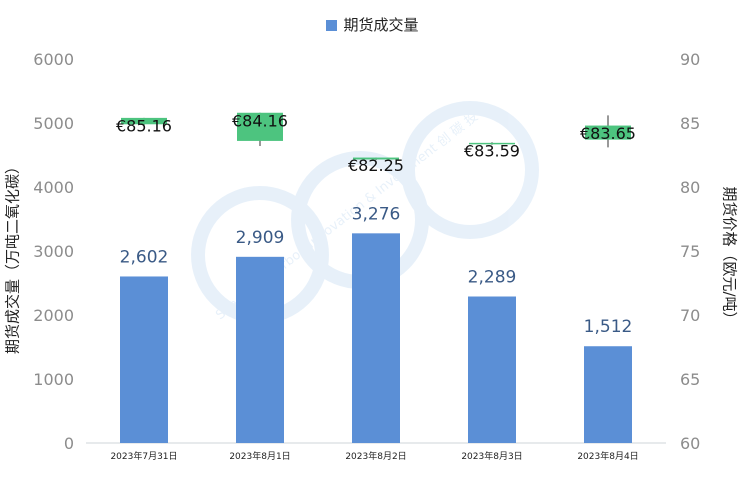 Image resolution: width=745 pixels, height=477 pixels. I want to click on bar-value-label: 2,602, so click(144, 257).